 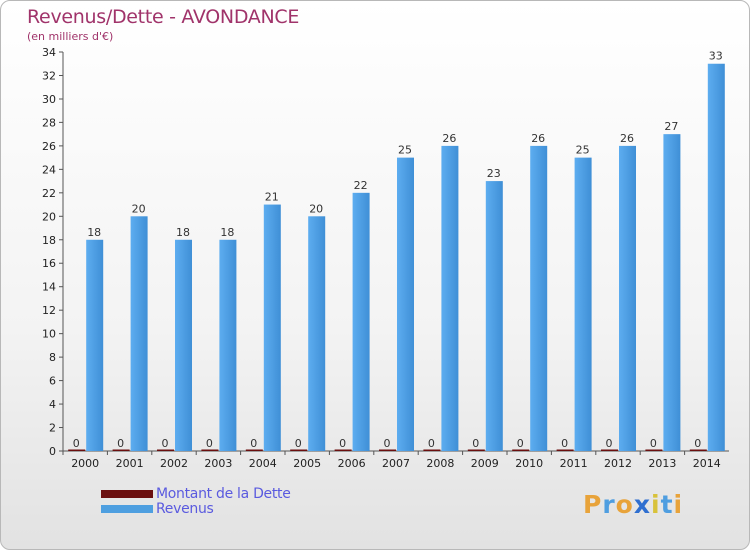 I want to click on x-tick-label: 2010, so click(x=529, y=463).